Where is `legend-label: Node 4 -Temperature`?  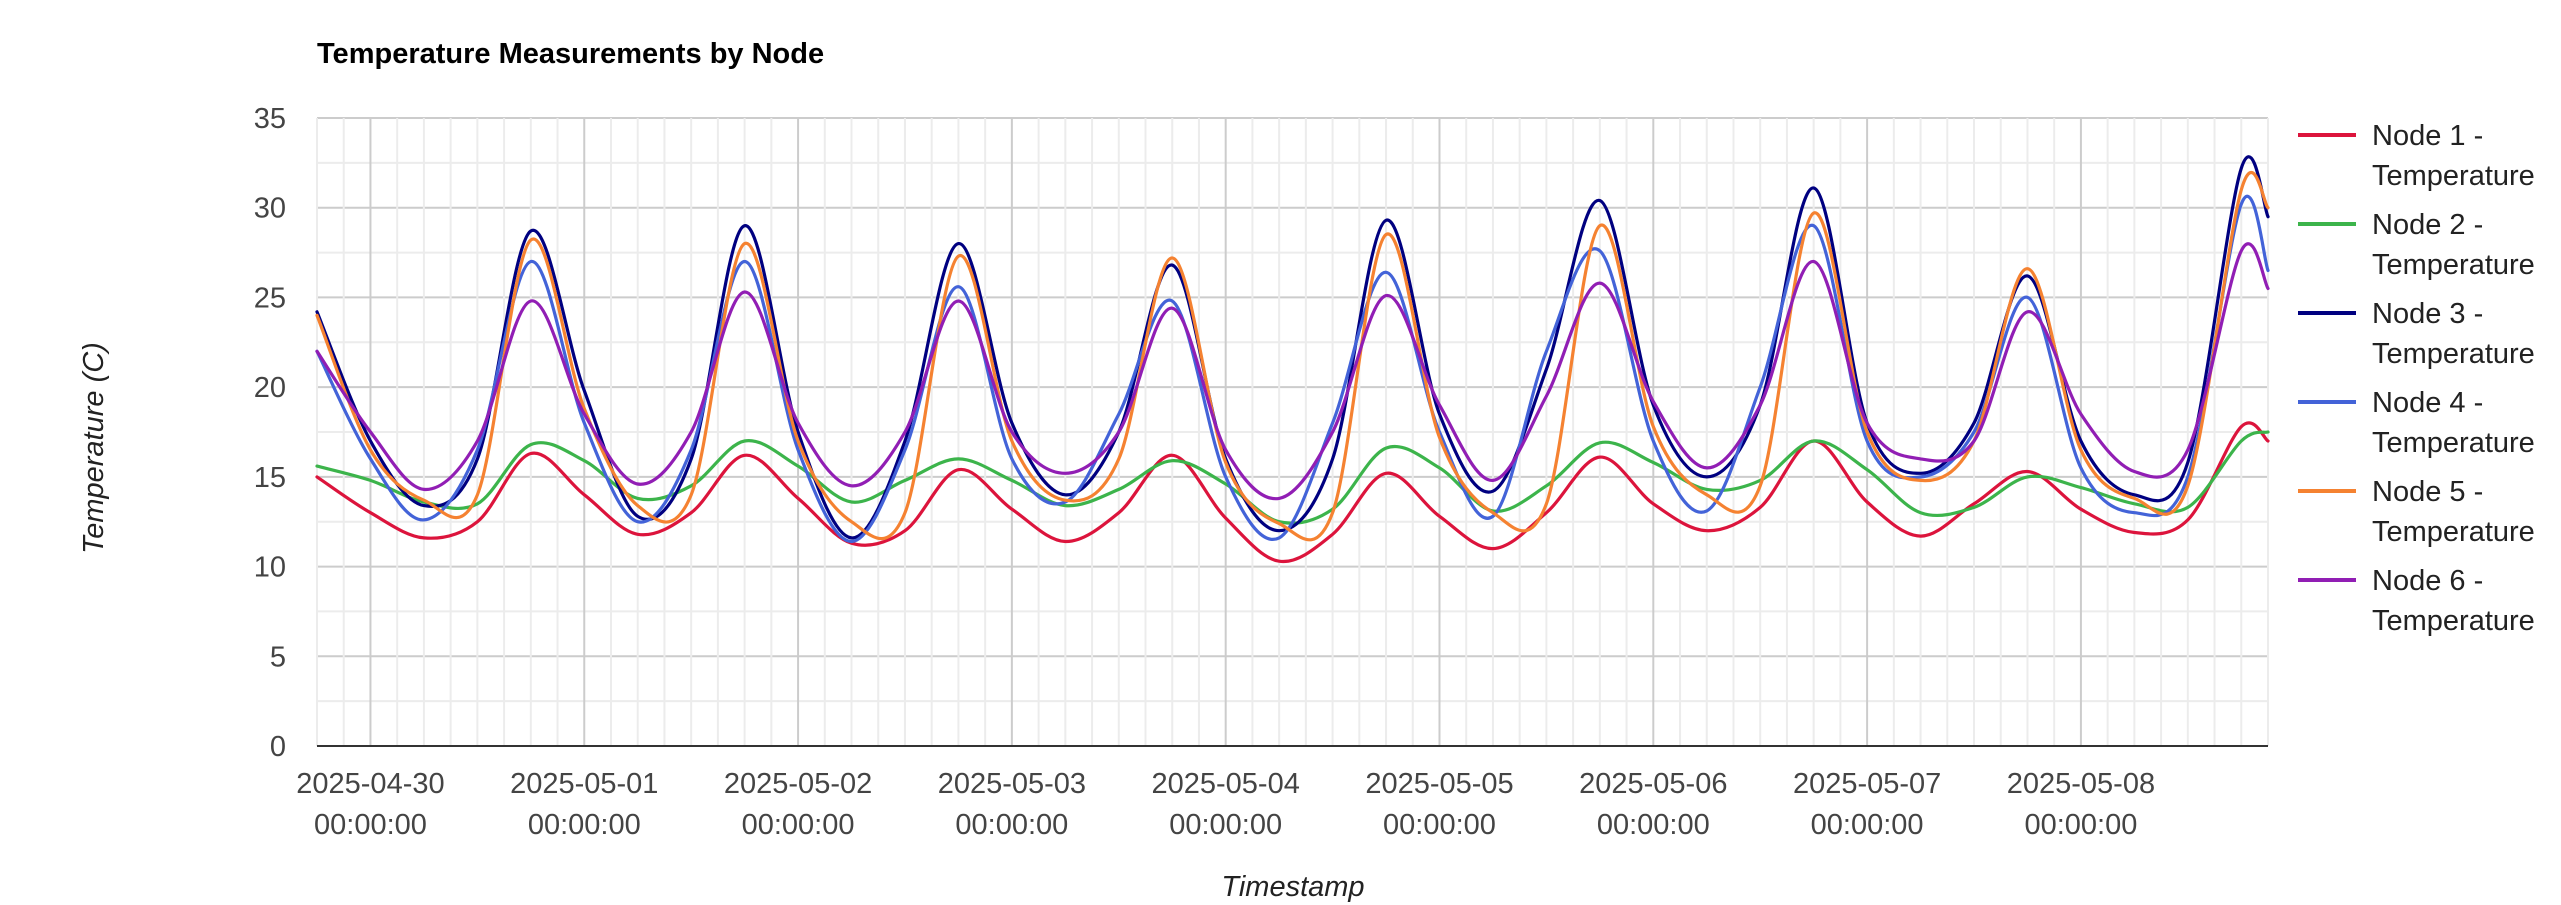 legend-label: Node 4 -Temperature is located at coordinates (2453, 423).